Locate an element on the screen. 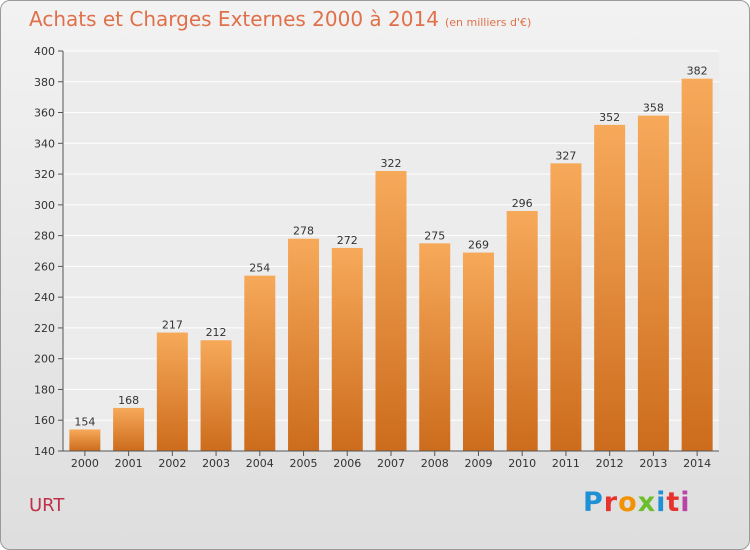 This screenshot has width=750, height=550. data-label: 269 is located at coordinates (478, 245).